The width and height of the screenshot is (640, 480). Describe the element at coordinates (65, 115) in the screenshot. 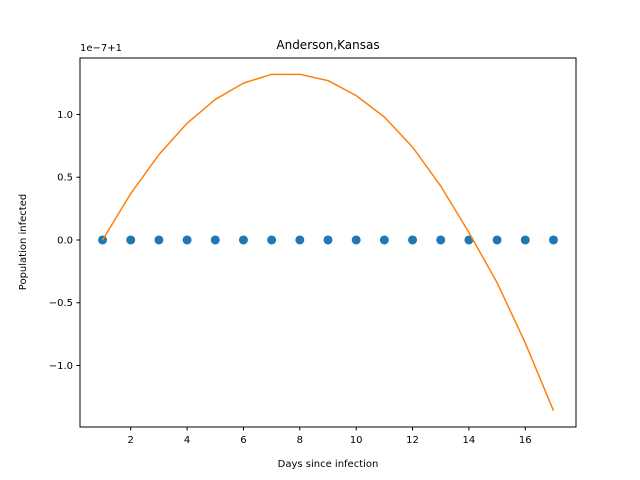

I see `y-tick-label: 1.0` at that location.